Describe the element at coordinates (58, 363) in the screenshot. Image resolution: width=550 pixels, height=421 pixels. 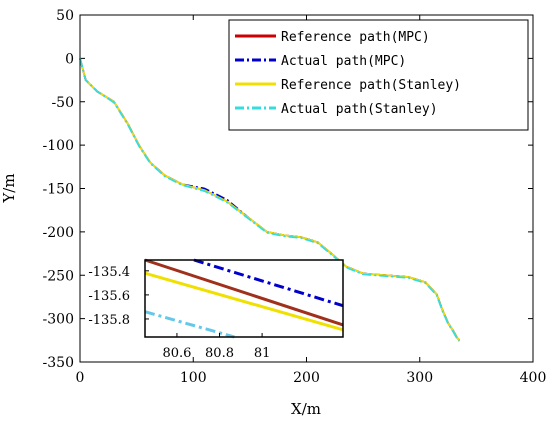
I see `y-tick-label: -350` at that location.